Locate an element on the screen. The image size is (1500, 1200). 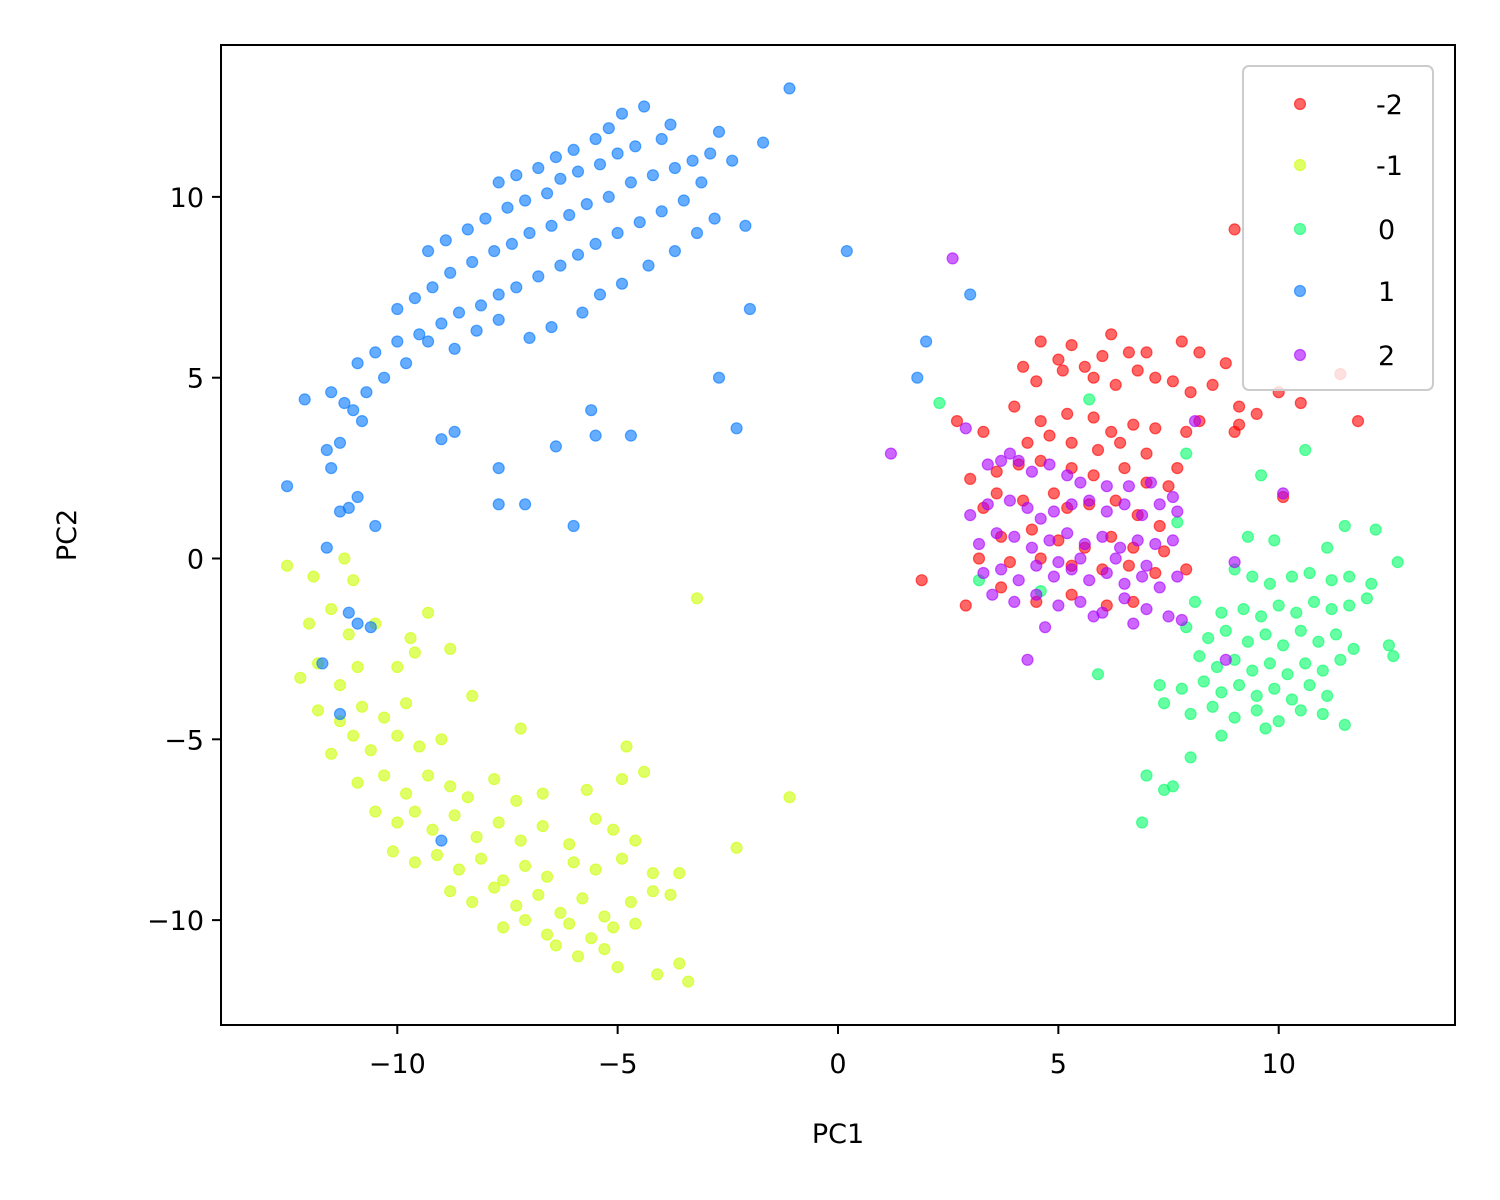
legend-label: 1 is located at coordinates (1386, 292).